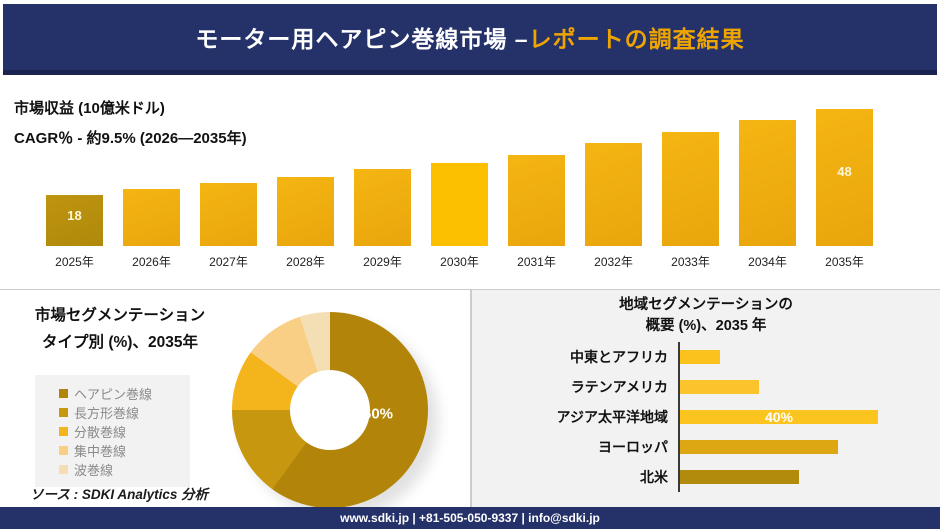 This screenshot has width=940, height=529. Describe the element at coordinates (378, 414) in the screenshot. I see `donut-slice-label: 60%` at that location.